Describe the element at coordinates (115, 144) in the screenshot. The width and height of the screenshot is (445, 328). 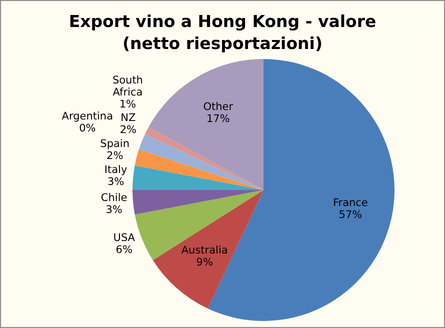
I see `slice-label: Spain` at that location.